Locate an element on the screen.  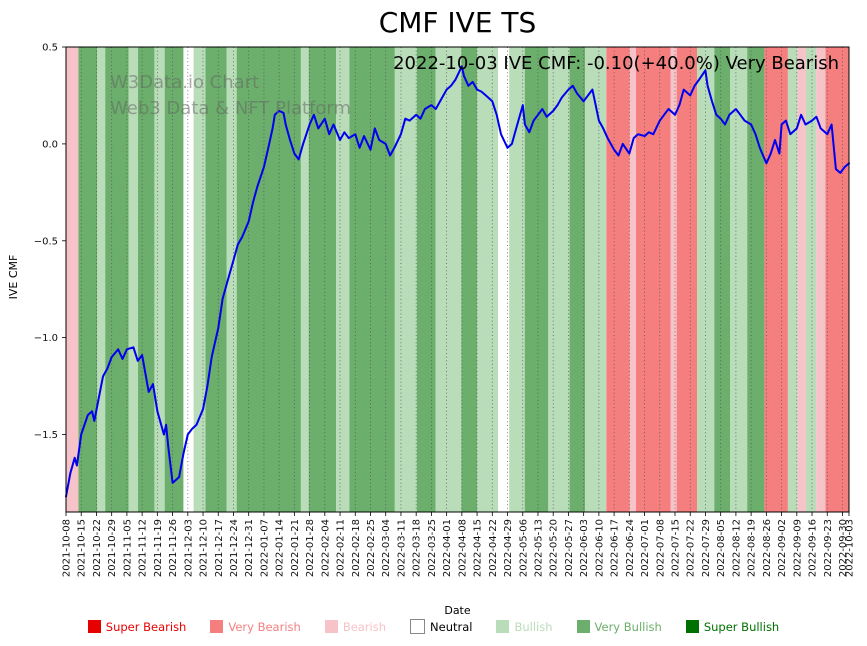
x-axis-label: Date is located at coordinates (457, 610).